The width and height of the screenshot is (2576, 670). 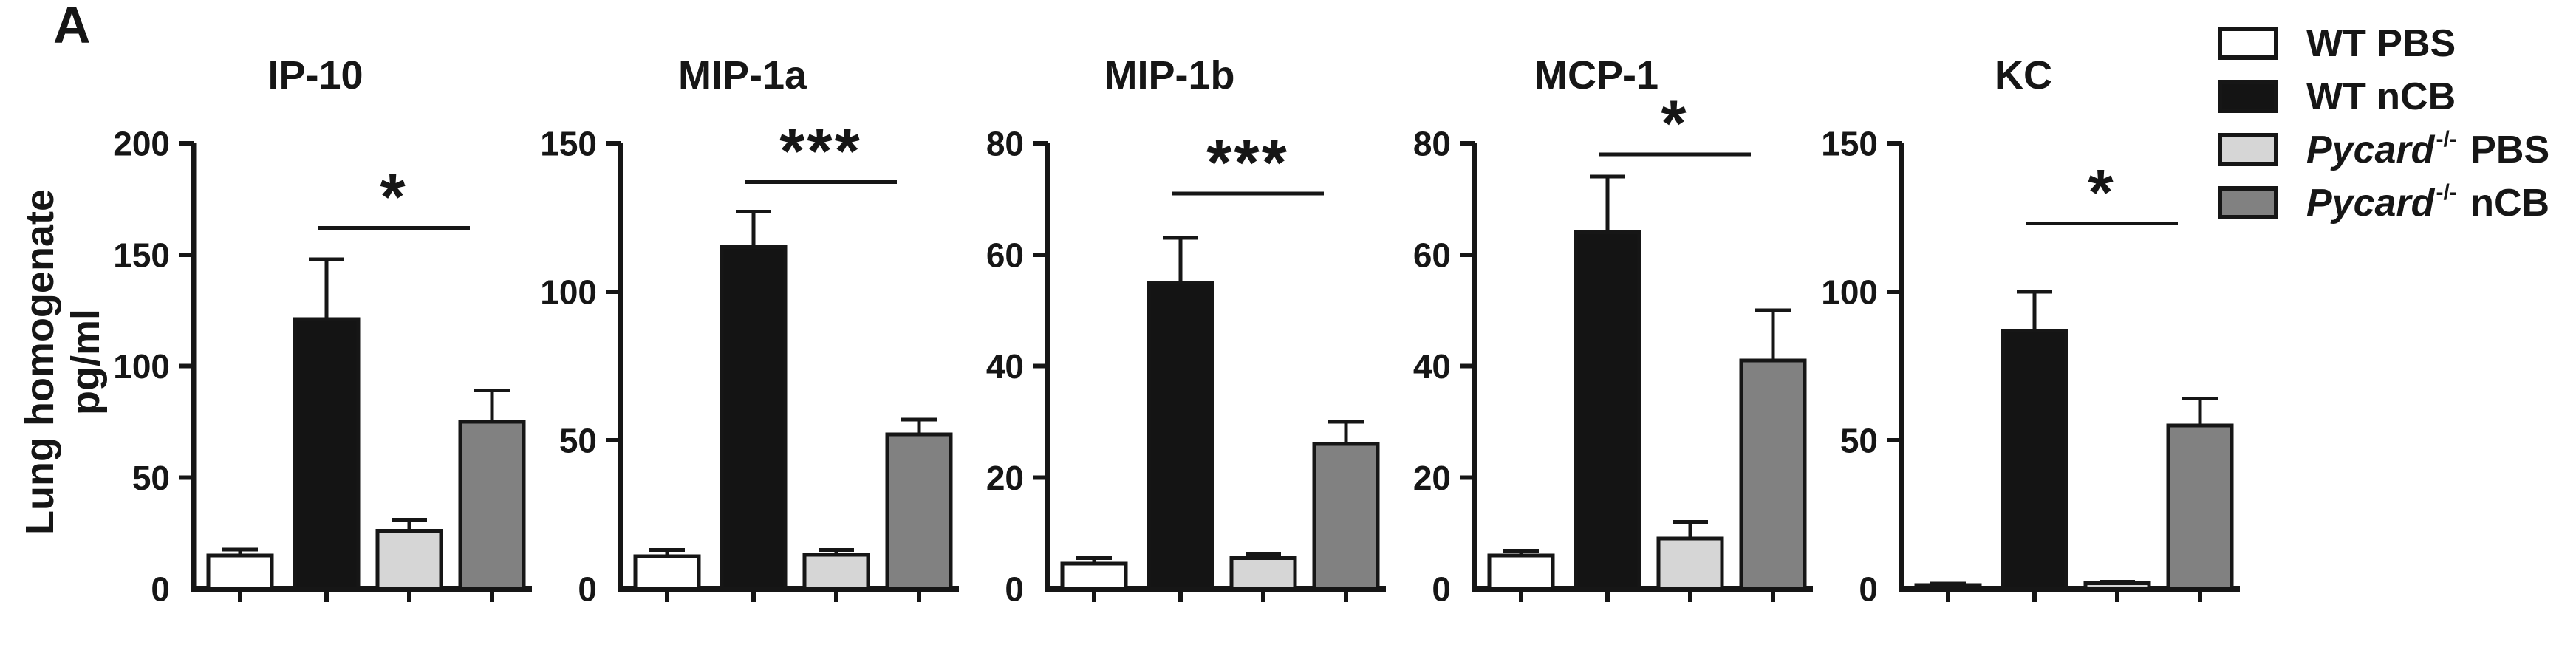 What do you see at coordinates (1169, 75) in the screenshot?
I see `chart-title: MIP-1b` at bounding box center [1169, 75].